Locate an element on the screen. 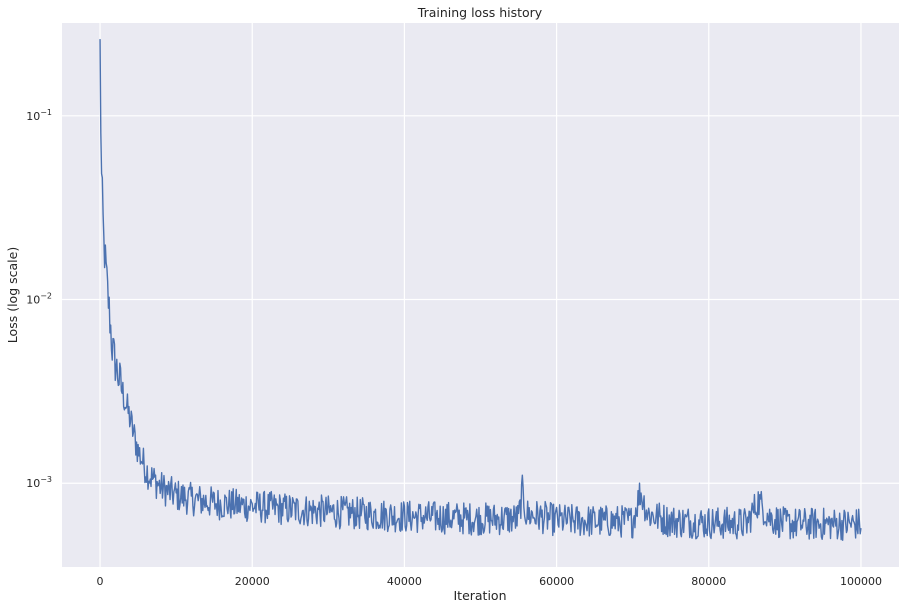  x-tick-label: 0 is located at coordinates (100, 581).